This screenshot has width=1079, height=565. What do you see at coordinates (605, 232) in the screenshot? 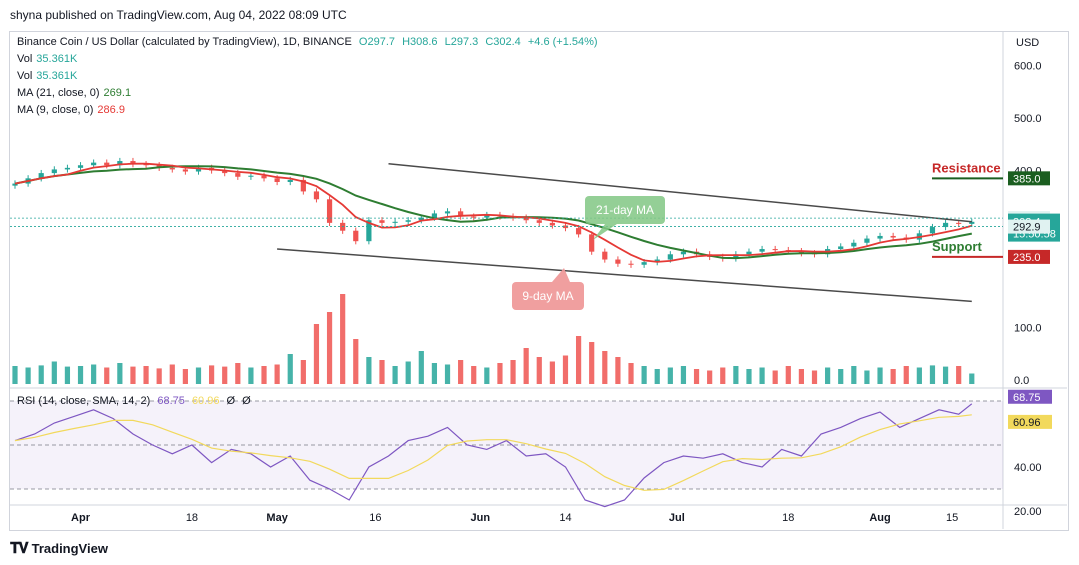
I see `ma21-callout-pointer` at bounding box center [605, 232].